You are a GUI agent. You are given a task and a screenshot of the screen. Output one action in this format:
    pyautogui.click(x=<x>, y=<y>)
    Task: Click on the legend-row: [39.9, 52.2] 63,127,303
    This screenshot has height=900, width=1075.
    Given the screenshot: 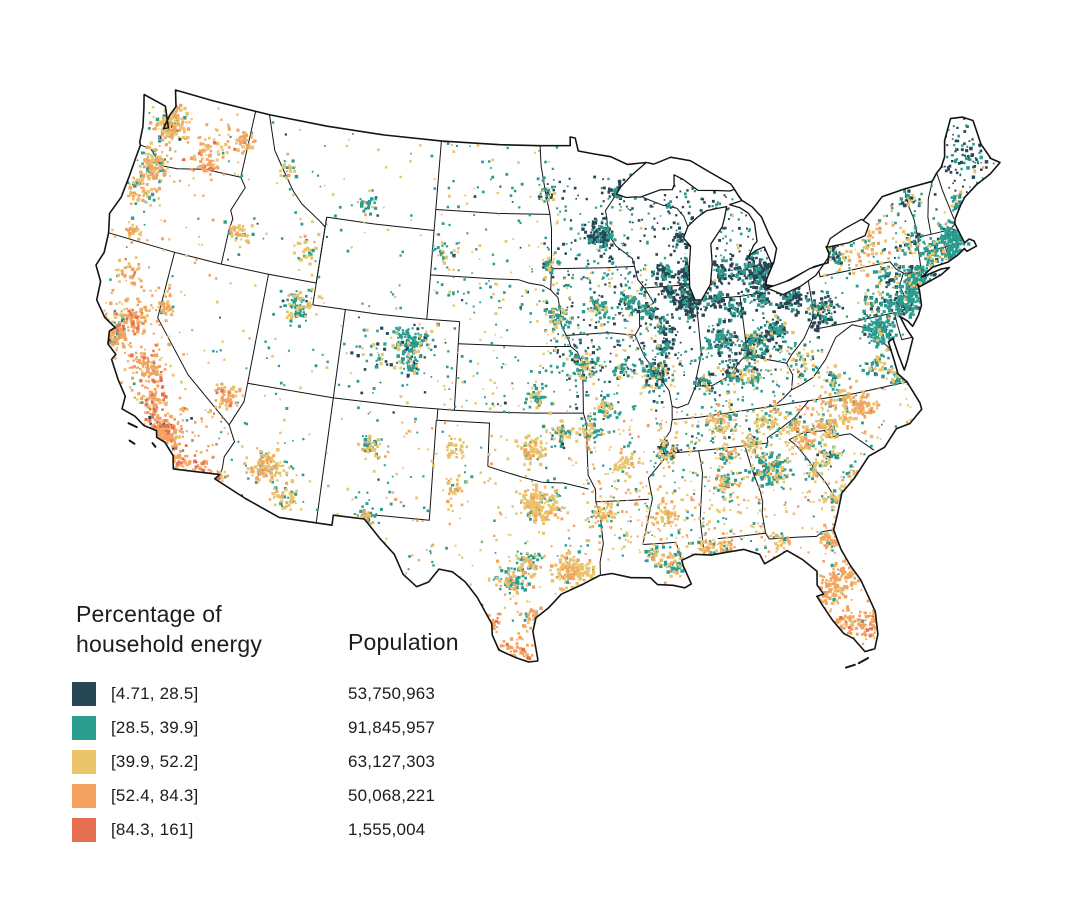 What is the action you would take?
    pyautogui.click(x=282, y=762)
    